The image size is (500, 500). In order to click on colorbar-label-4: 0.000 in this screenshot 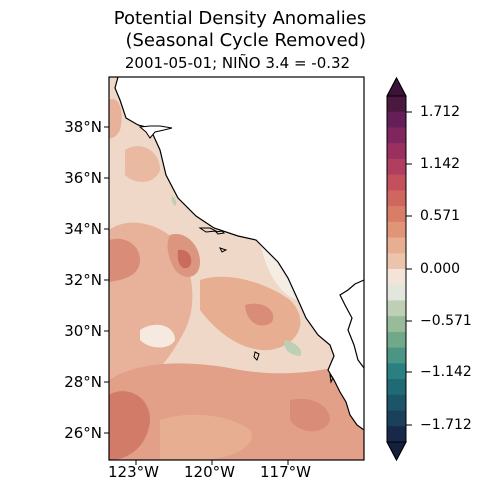, I will do `click(440, 269)`.